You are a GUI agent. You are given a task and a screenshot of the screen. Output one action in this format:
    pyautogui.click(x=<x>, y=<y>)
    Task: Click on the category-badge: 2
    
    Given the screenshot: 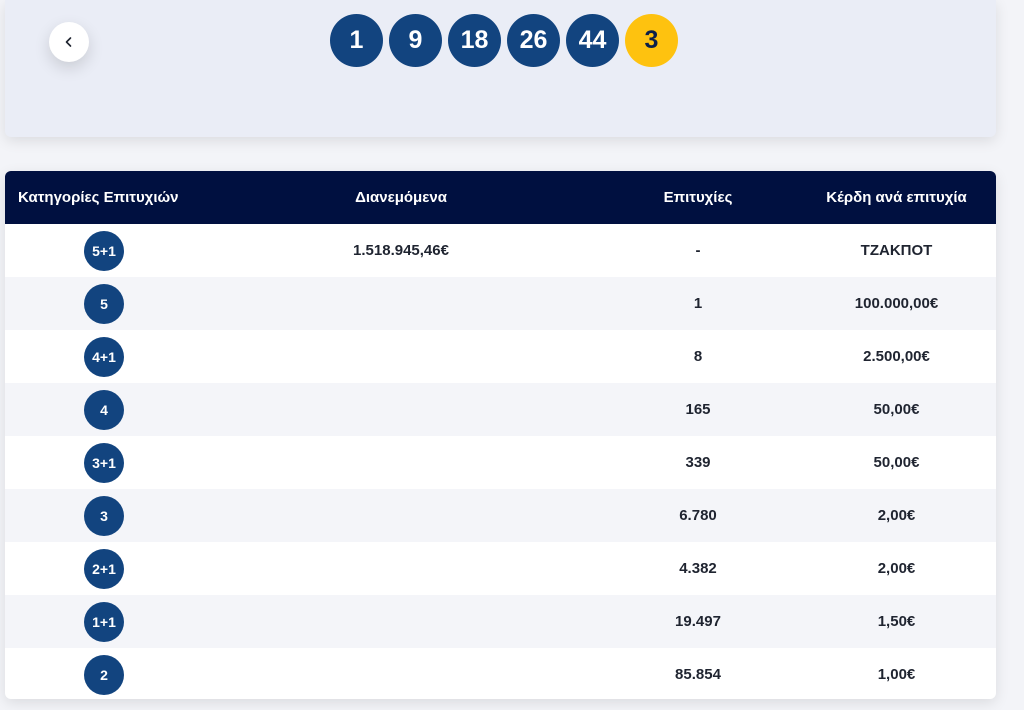 What is the action you would take?
    pyautogui.click(x=104, y=674)
    